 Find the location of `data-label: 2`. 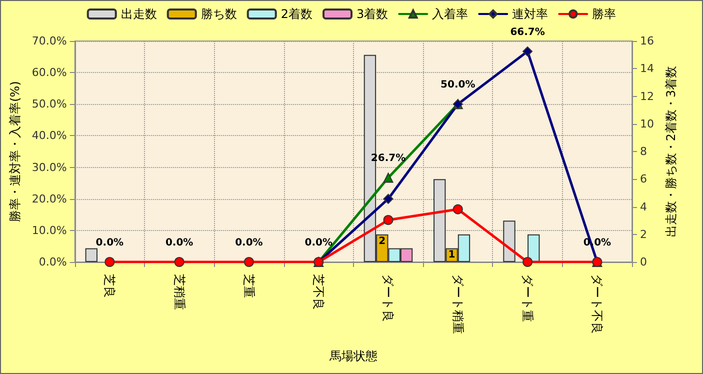

data-label: 2 is located at coordinates (382, 241).